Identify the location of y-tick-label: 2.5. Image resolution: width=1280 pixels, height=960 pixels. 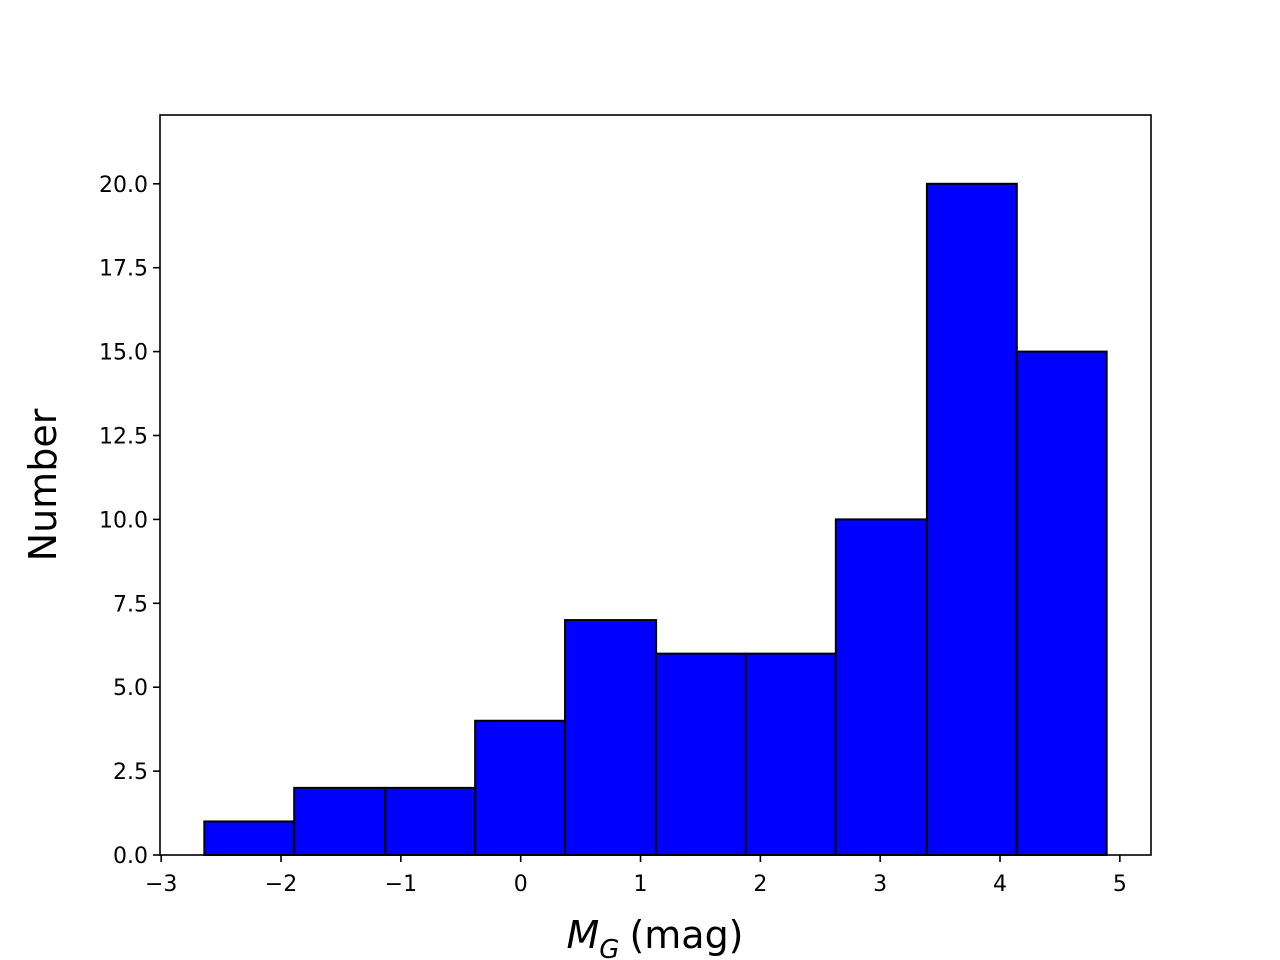
(130, 772).